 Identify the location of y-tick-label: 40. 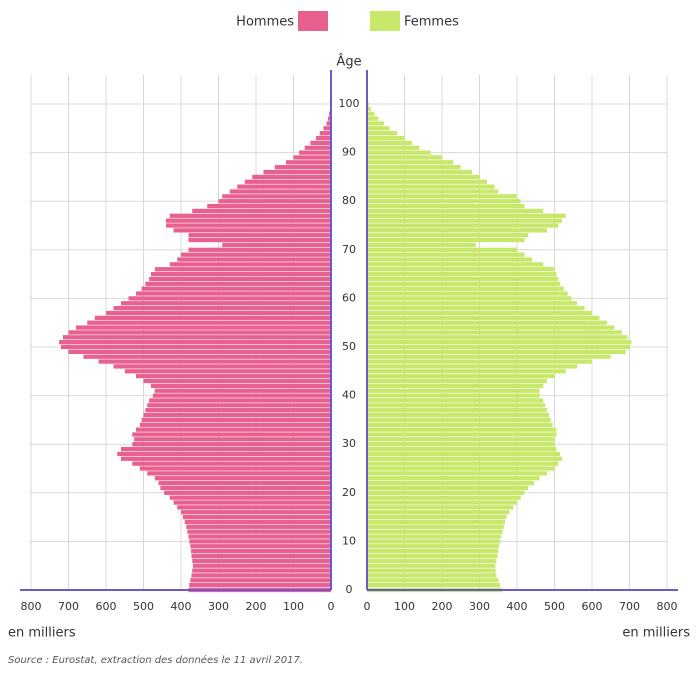
(349, 395).